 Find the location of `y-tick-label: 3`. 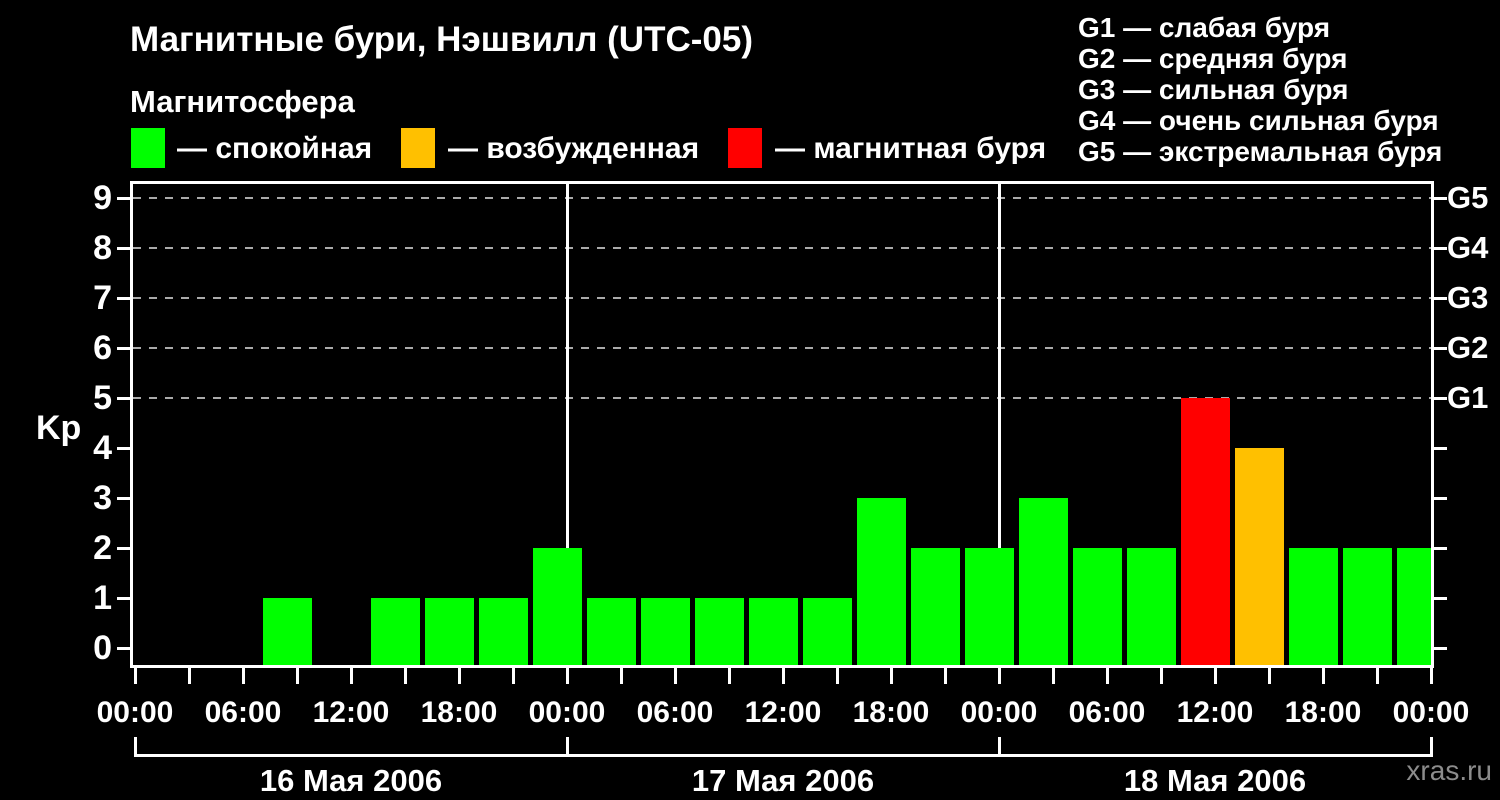

y-tick-label: 3 is located at coordinates (102, 498).